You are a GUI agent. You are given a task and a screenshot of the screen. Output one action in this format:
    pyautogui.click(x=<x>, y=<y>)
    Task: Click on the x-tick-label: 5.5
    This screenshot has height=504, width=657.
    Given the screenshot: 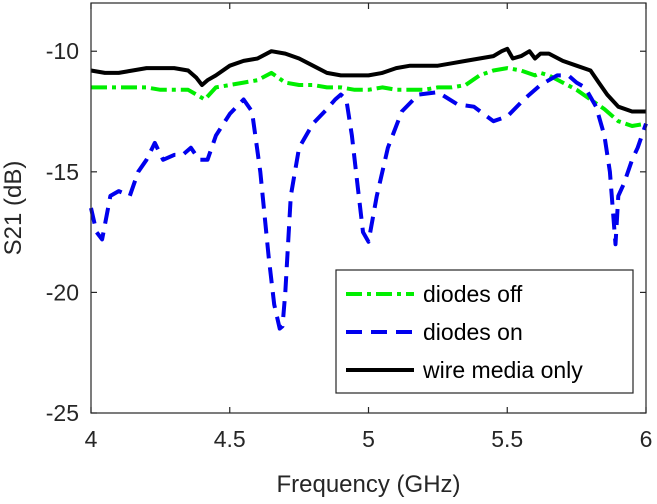 What is the action you would take?
    pyautogui.click(x=507, y=439)
    